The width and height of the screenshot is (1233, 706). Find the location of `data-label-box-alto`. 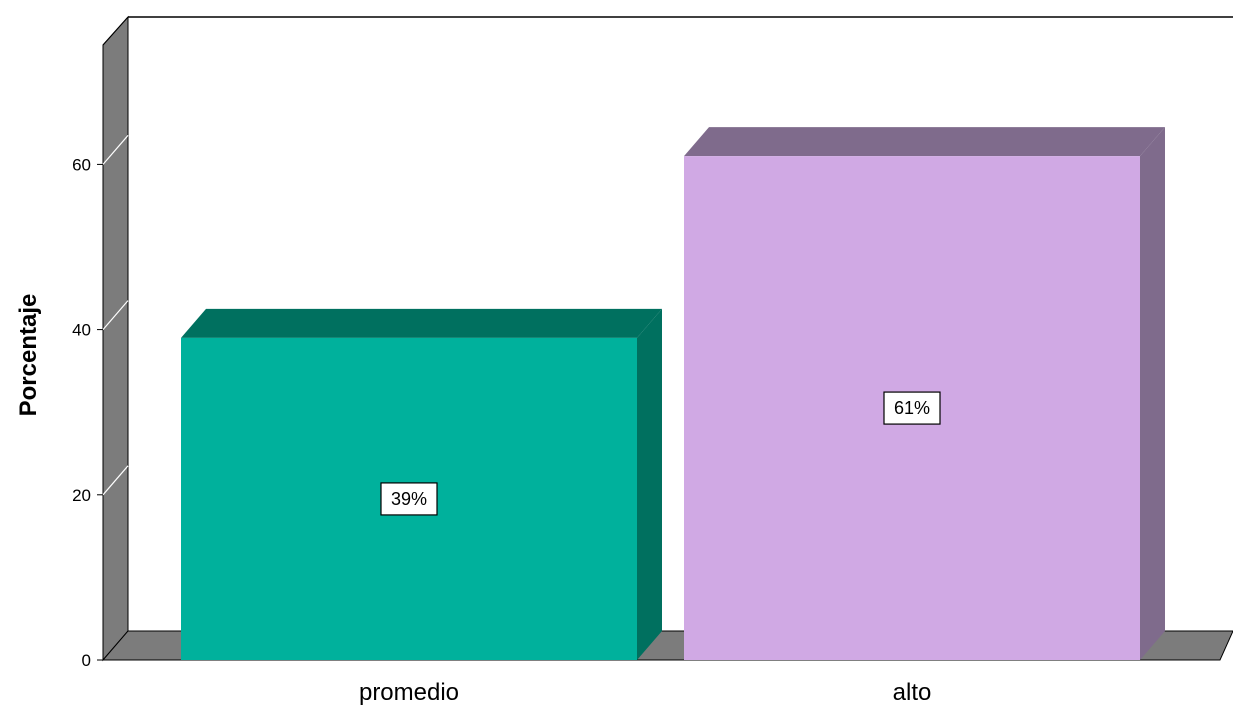

data-label-box-alto is located at coordinates (912, 408).